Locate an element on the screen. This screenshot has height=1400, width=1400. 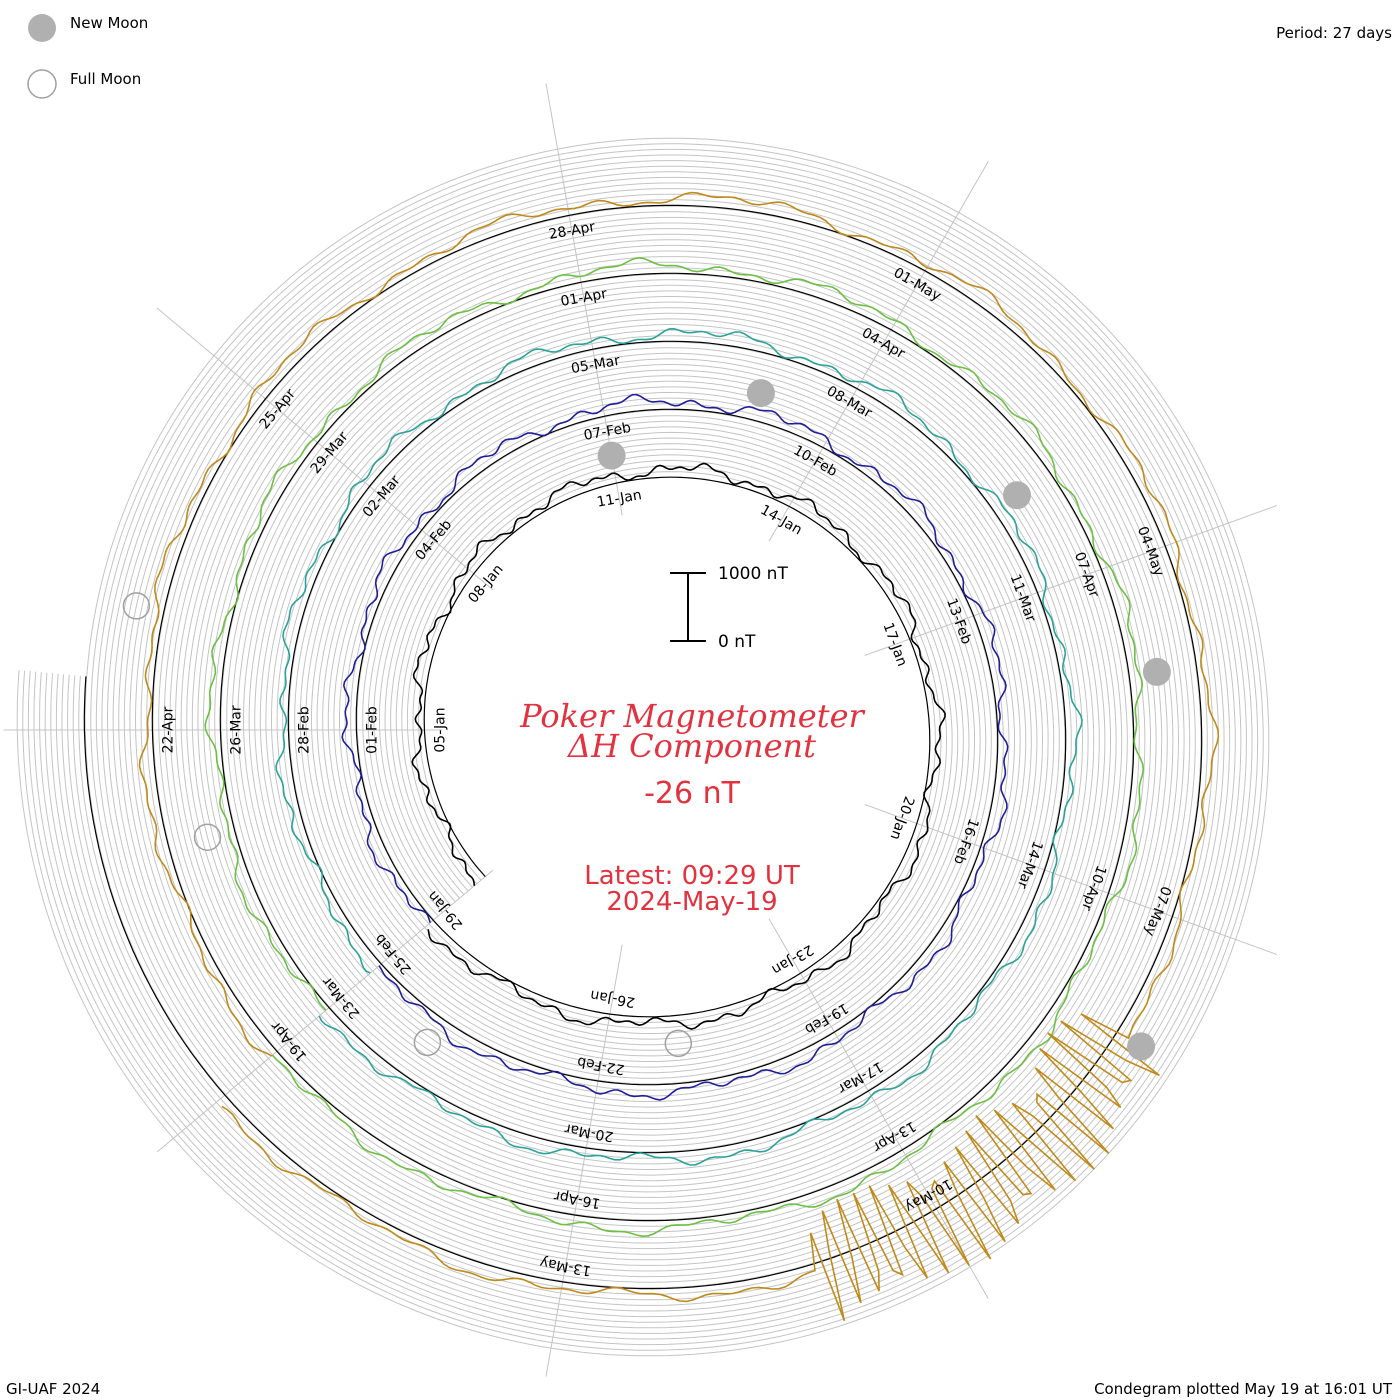
period-text: Period: 27 days is located at coordinates (1334, 33).